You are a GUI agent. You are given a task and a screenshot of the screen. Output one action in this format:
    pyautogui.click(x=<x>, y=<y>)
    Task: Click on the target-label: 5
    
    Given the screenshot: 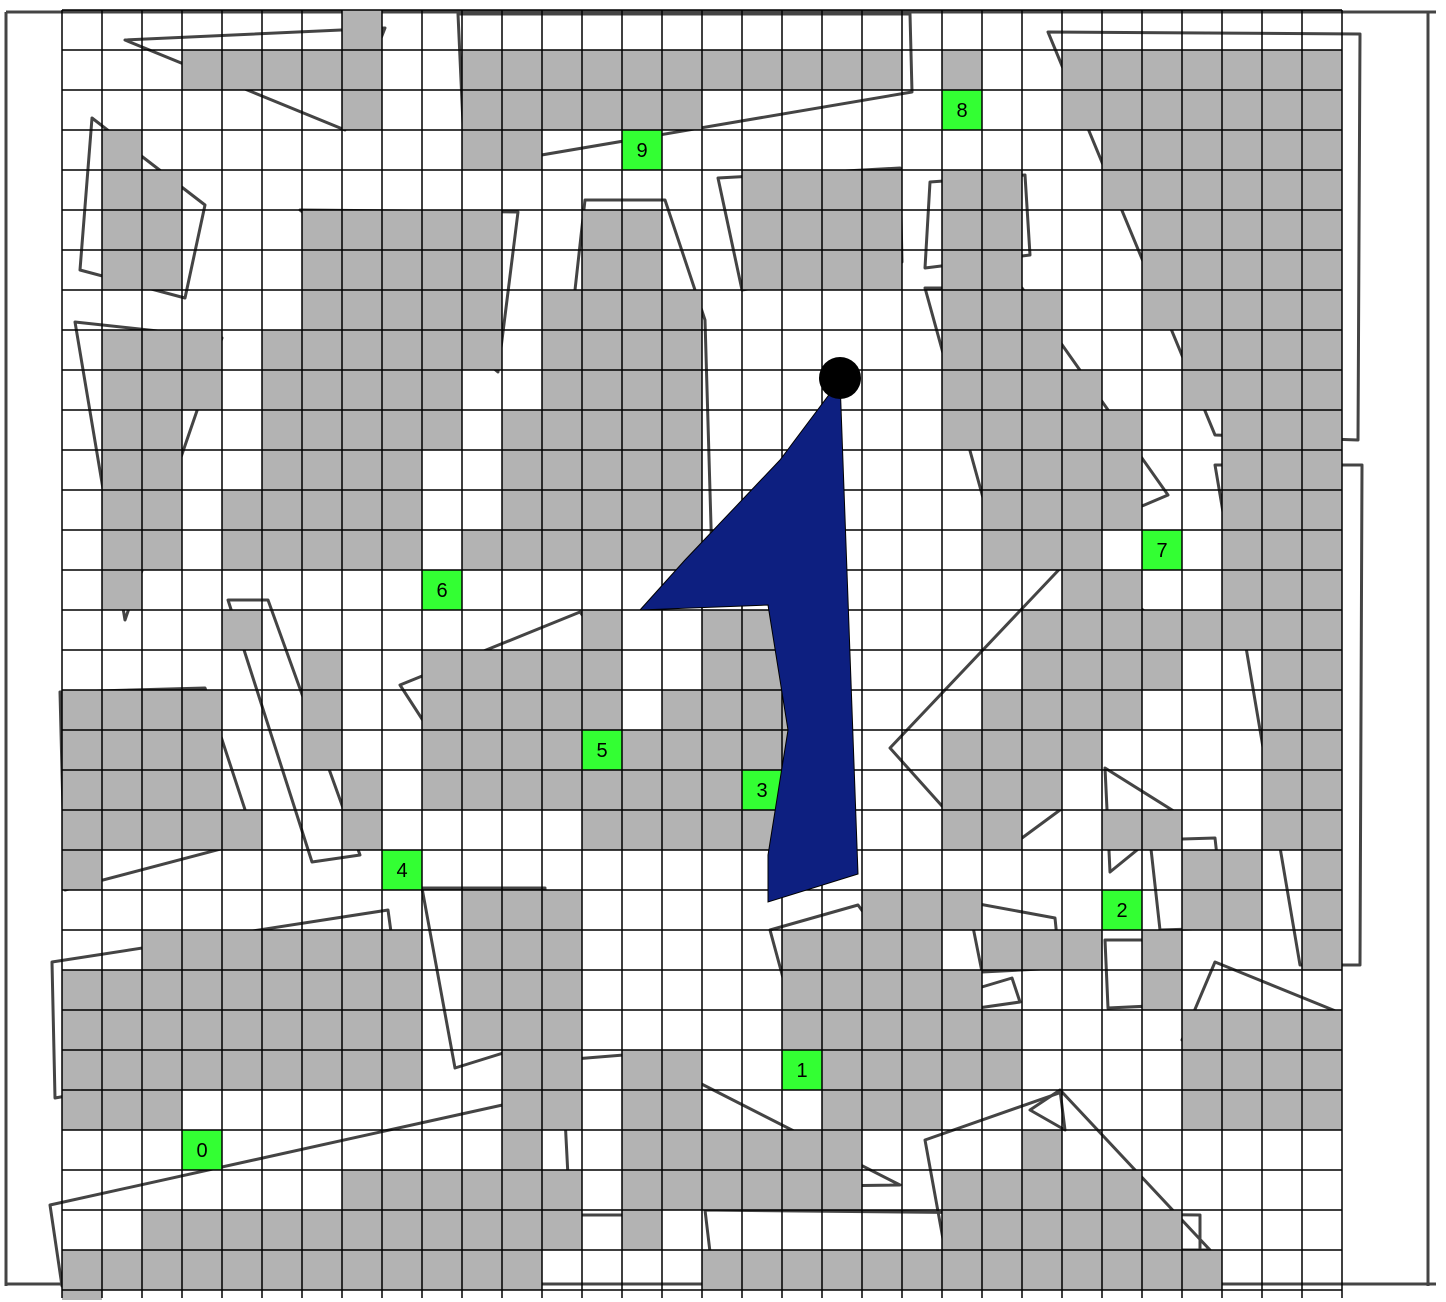 What is the action you would take?
    pyautogui.click(x=601, y=751)
    